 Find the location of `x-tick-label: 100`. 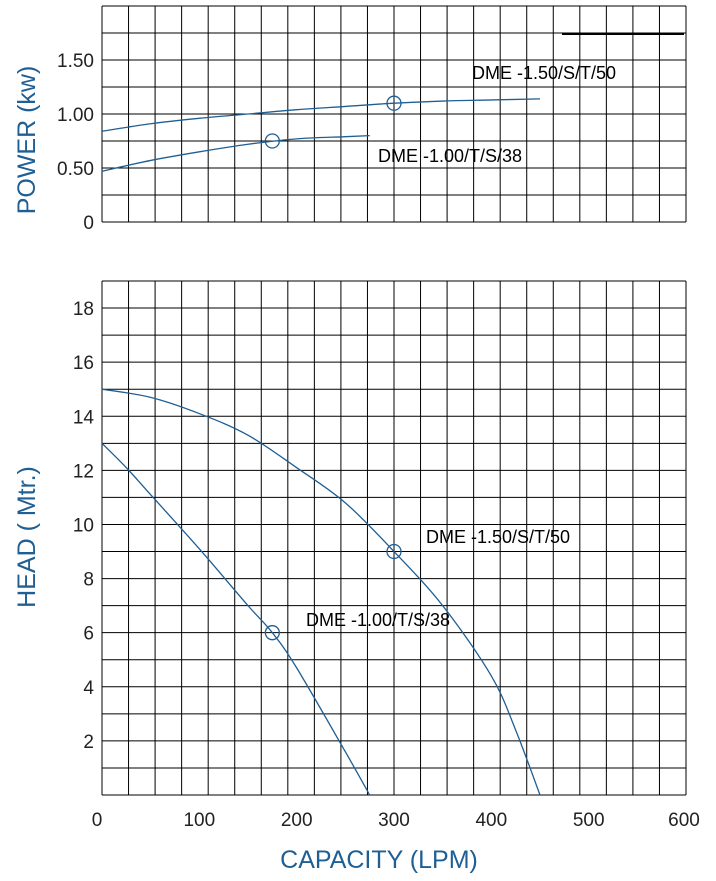

x-tick-label: 100 is located at coordinates (199, 820).